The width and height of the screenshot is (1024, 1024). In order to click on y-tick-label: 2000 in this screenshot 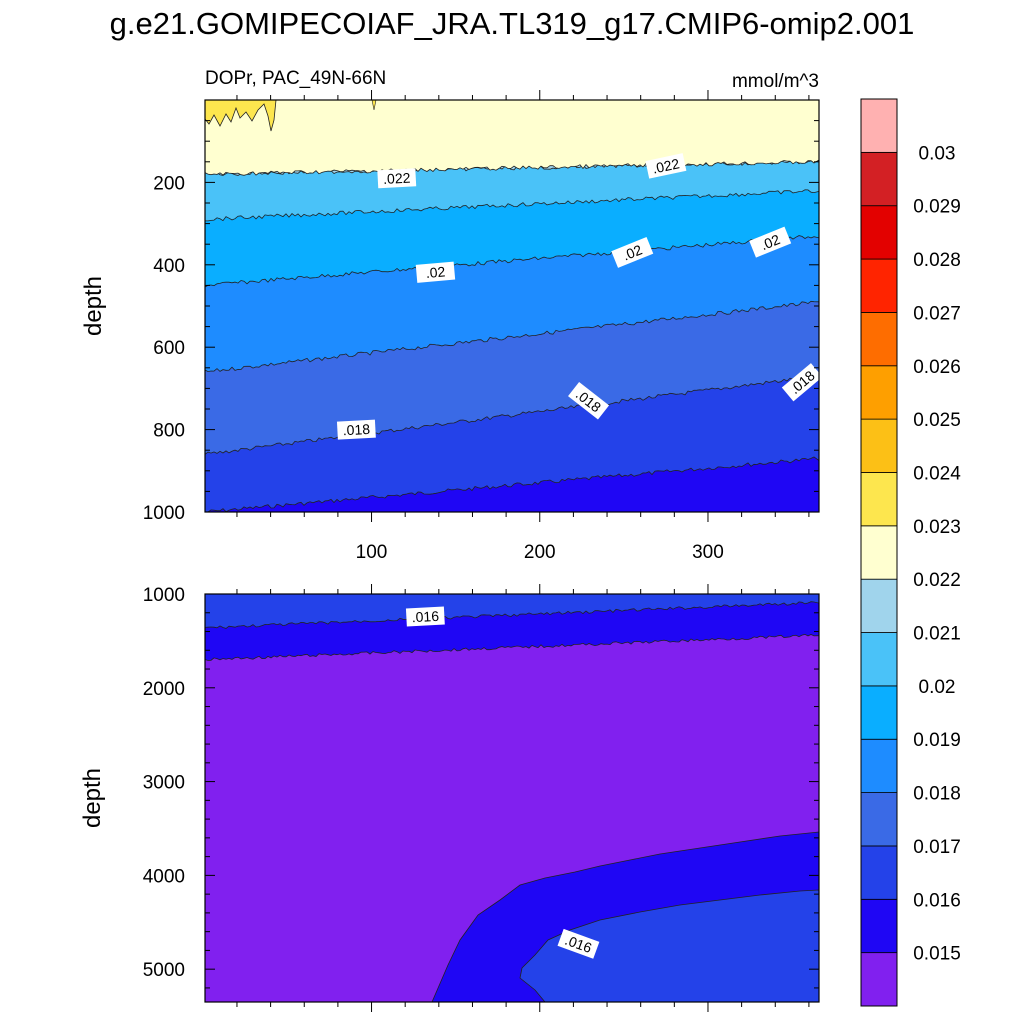, I will do `click(164, 689)`.